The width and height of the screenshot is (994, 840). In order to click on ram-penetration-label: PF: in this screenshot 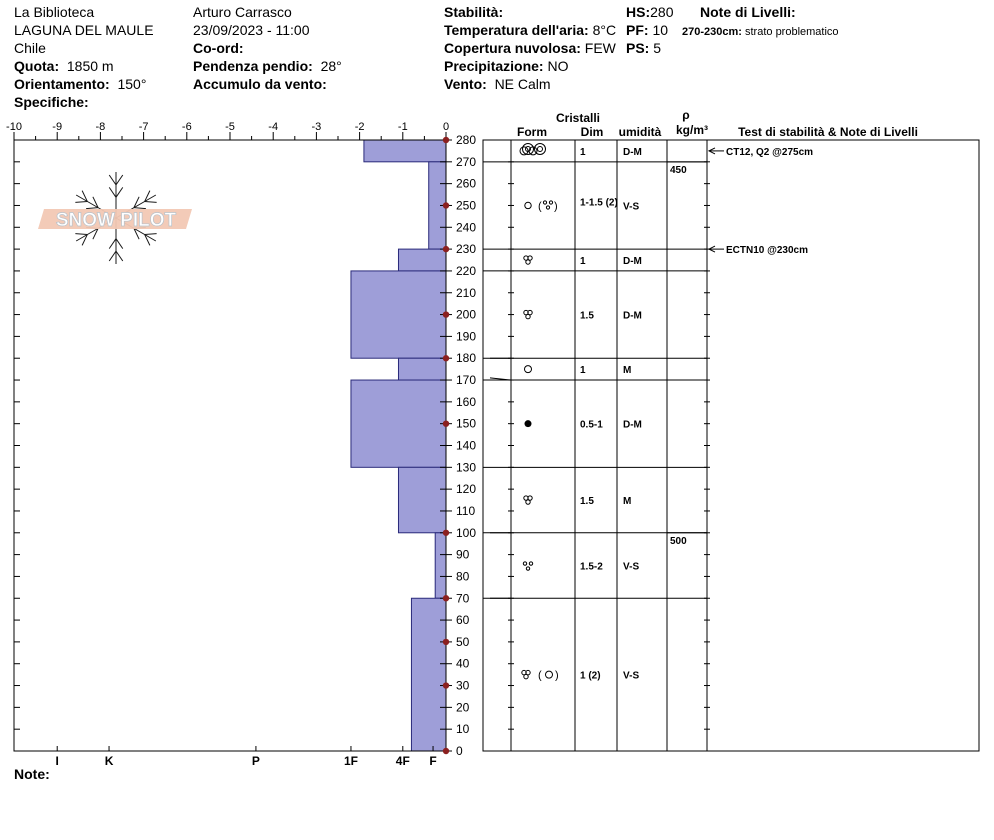, I will do `click(637, 30)`.